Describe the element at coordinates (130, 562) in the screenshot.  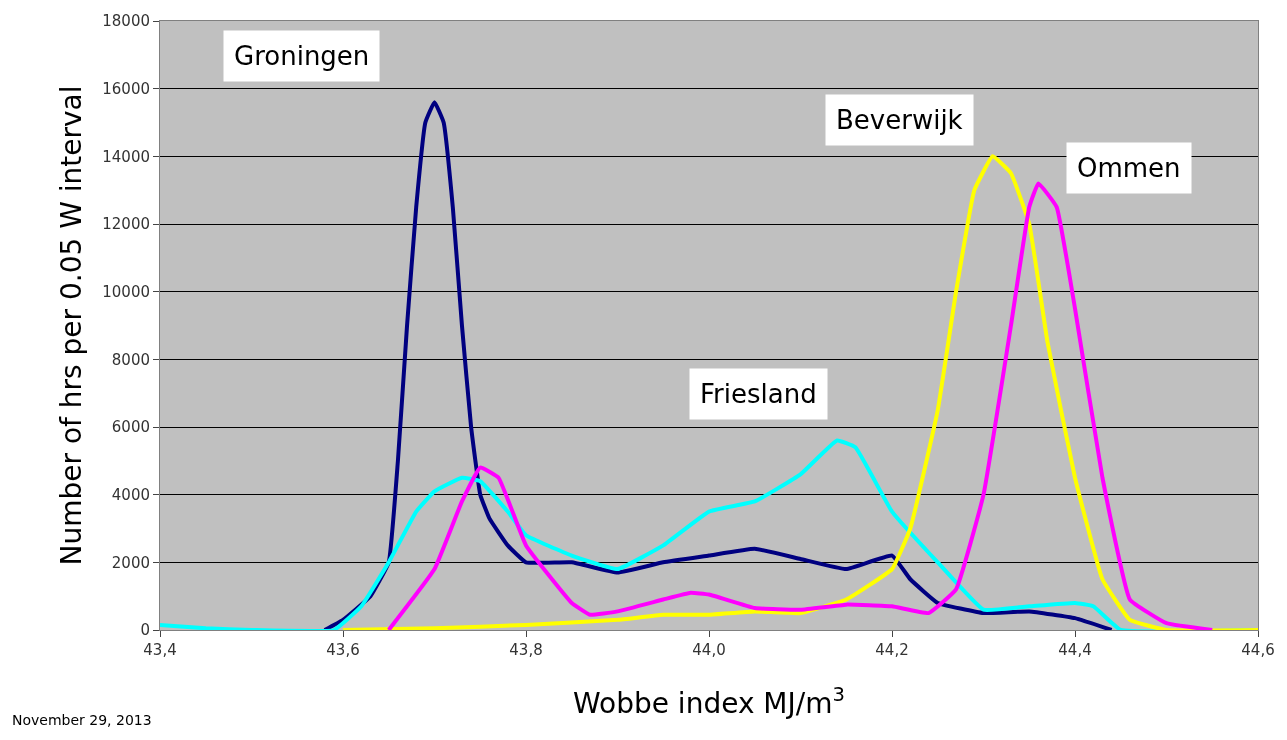
I see `y-tick-label: 2000` at that location.